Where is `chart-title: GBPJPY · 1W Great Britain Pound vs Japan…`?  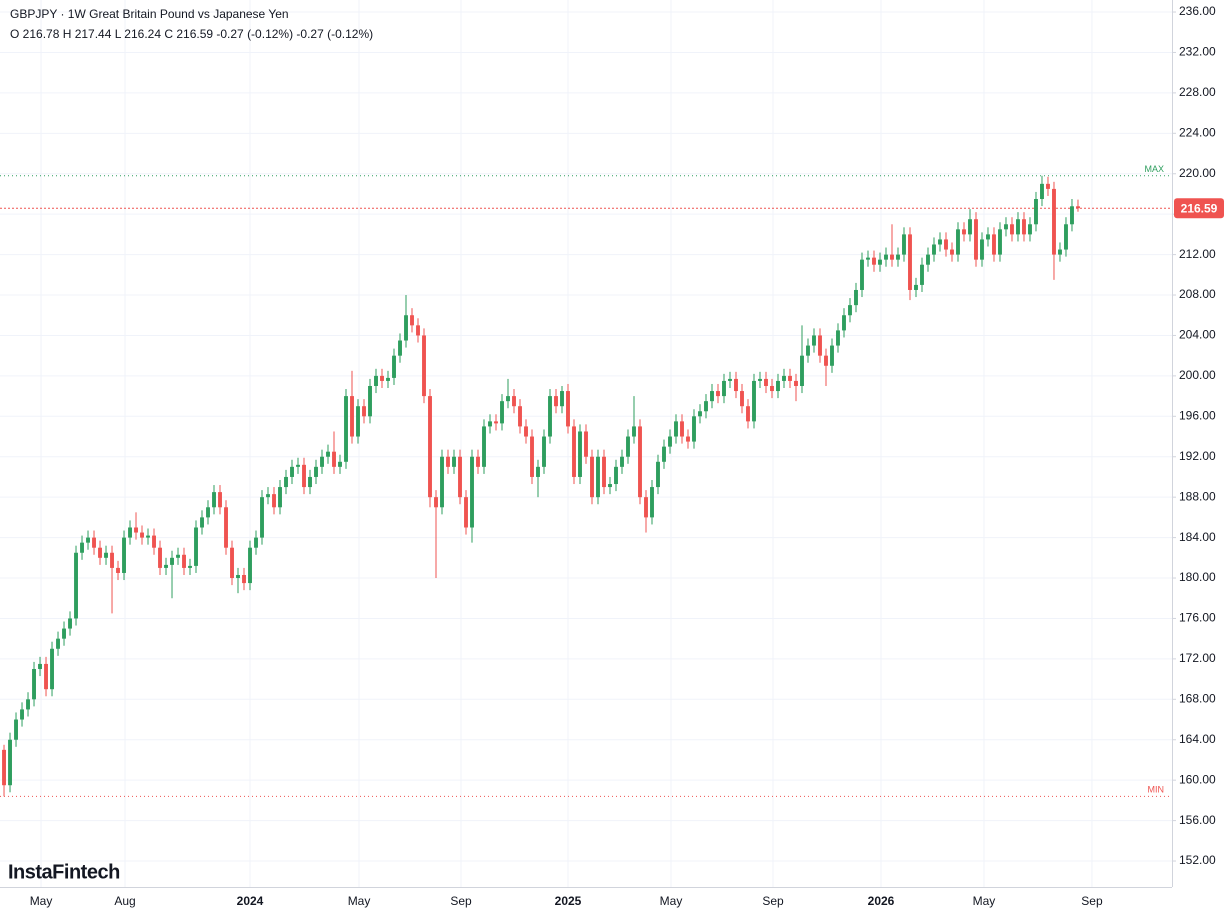 chart-title: GBPJPY · 1W Great Britain Pound vs Japan… is located at coordinates (149, 14).